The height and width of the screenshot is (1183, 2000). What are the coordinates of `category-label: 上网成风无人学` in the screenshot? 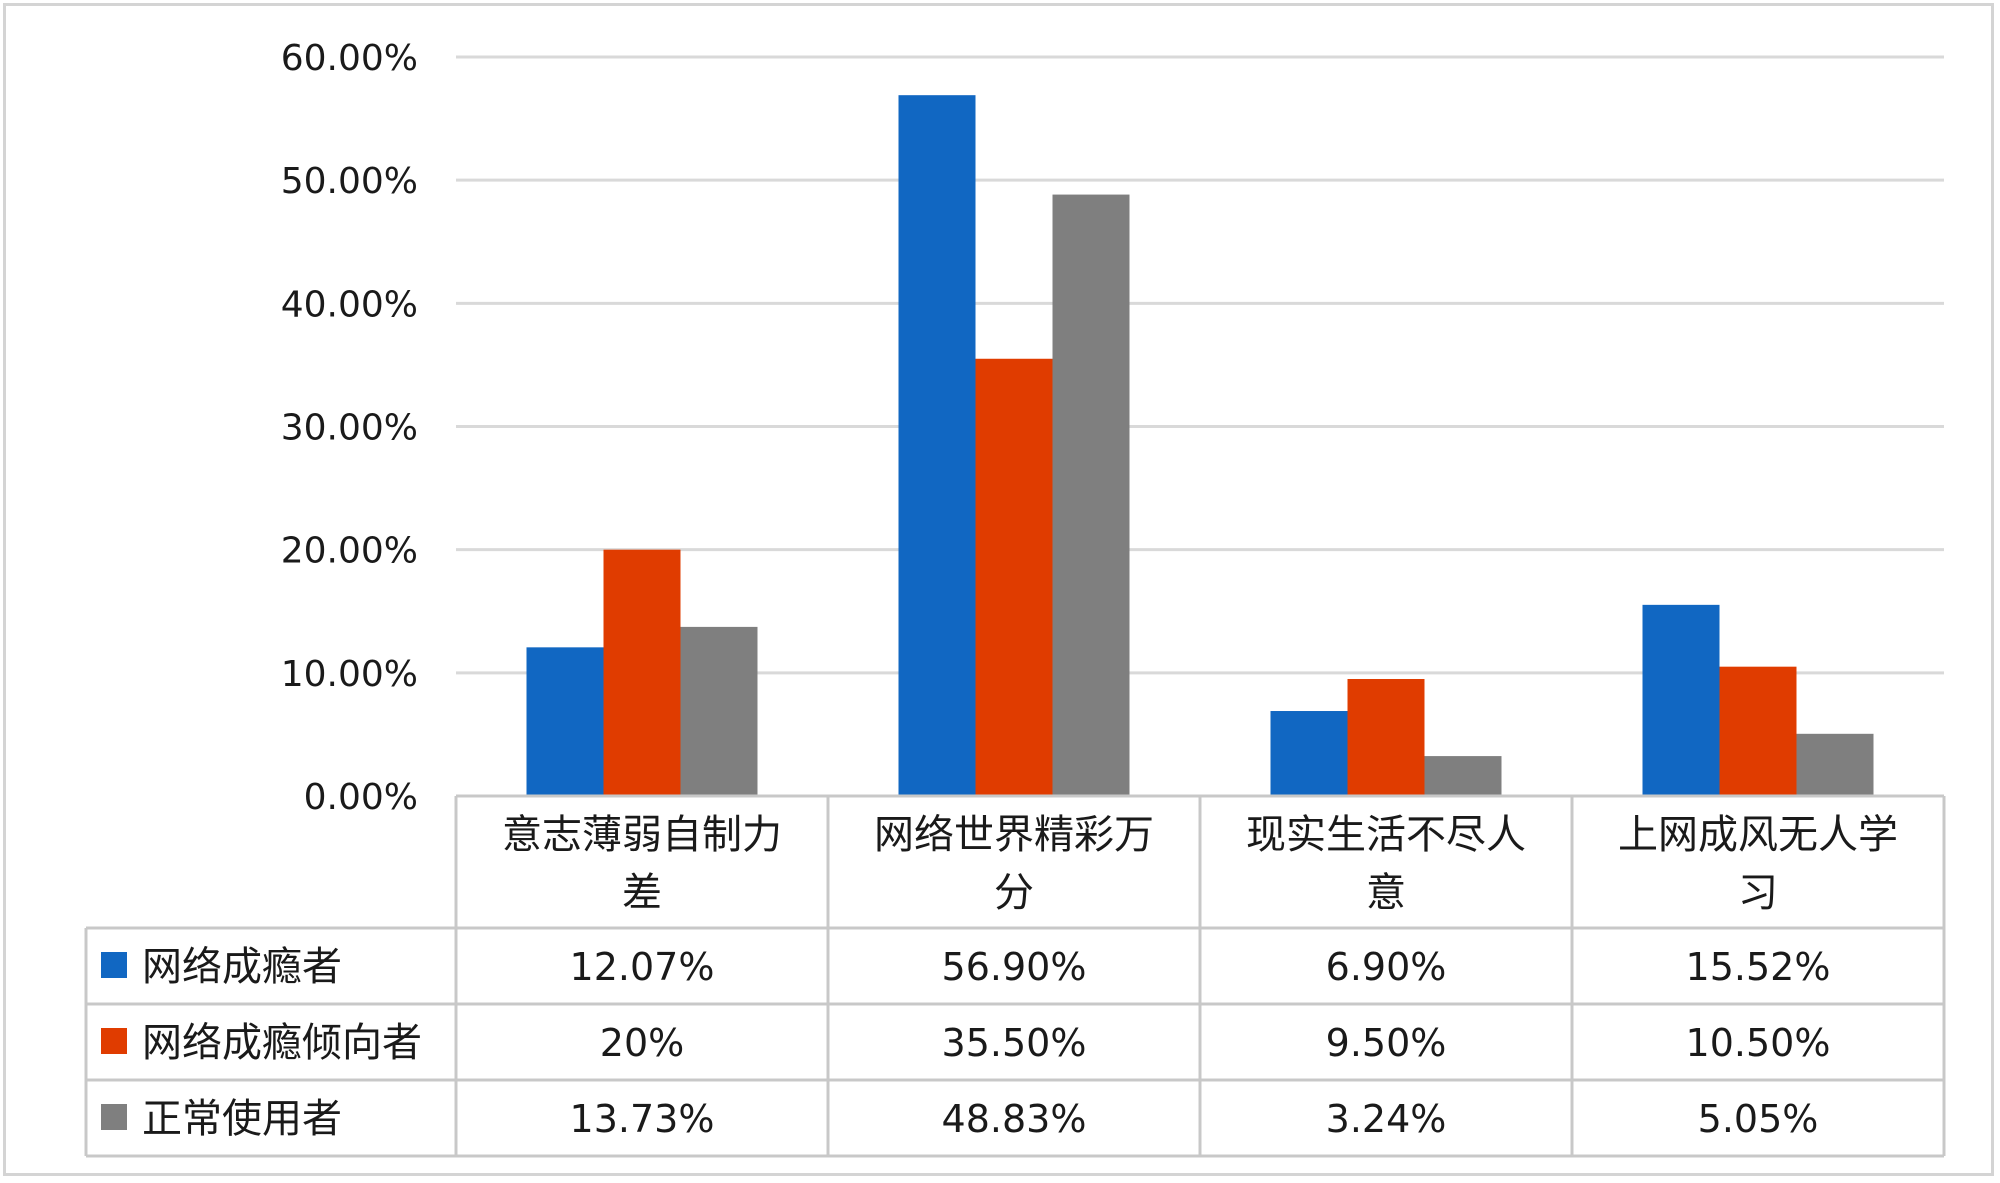 It's located at (1758, 835).